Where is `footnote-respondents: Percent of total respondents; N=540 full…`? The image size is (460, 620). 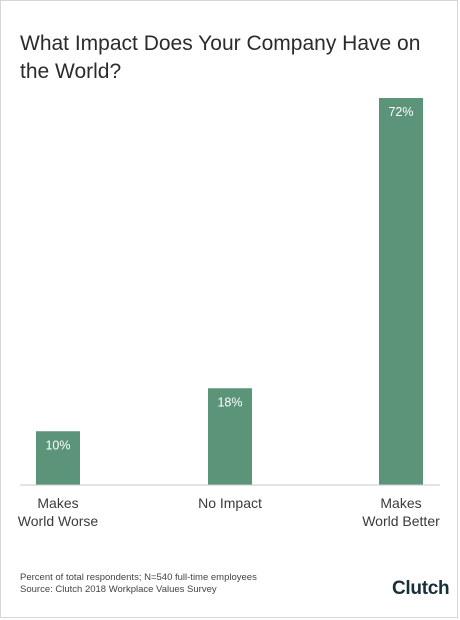
footnote-respondents: Percent of total respondents; N=540 full… is located at coordinates (138, 577).